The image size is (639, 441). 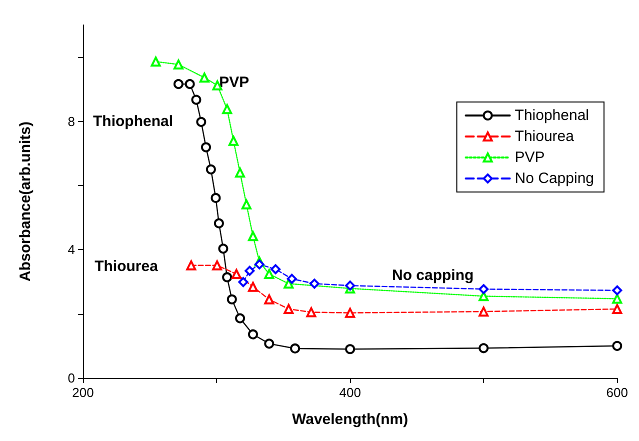 What do you see at coordinates (350, 392) in the screenshot?
I see `x-tick-label: 400` at bounding box center [350, 392].